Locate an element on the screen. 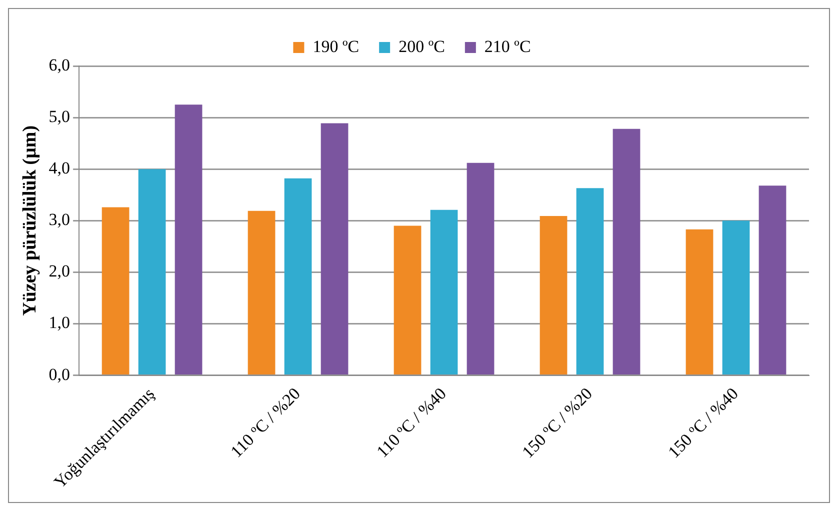  y-tick-label: 0,0 is located at coordinates (59, 374).